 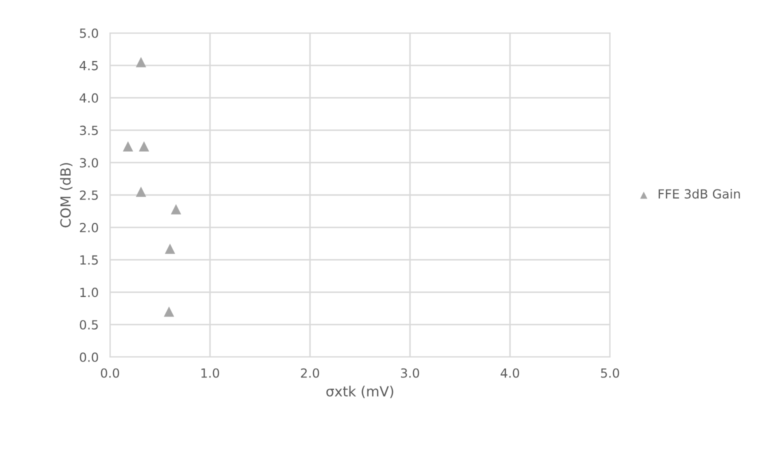 What do you see at coordinates (89, 260) in the screenshot?
I see `y-tick-label: 1.5` at bounding box center [89, 260].